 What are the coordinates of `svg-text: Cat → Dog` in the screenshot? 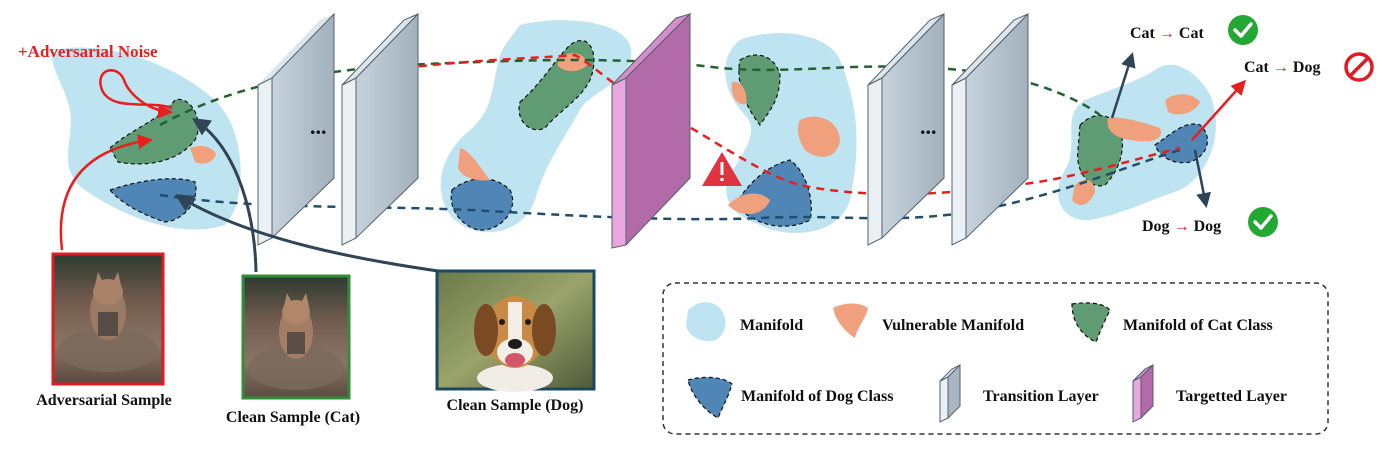 It's located at (1282, 67).